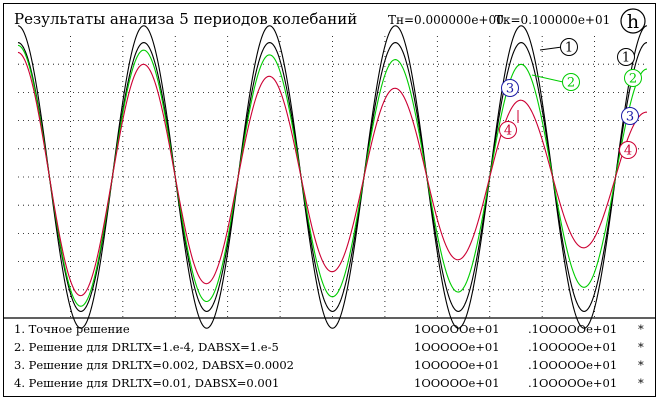 Image resolution: width=661 pixels, height=402 pixels. I want to click on edge-label-2: 2, so click(633, 78).